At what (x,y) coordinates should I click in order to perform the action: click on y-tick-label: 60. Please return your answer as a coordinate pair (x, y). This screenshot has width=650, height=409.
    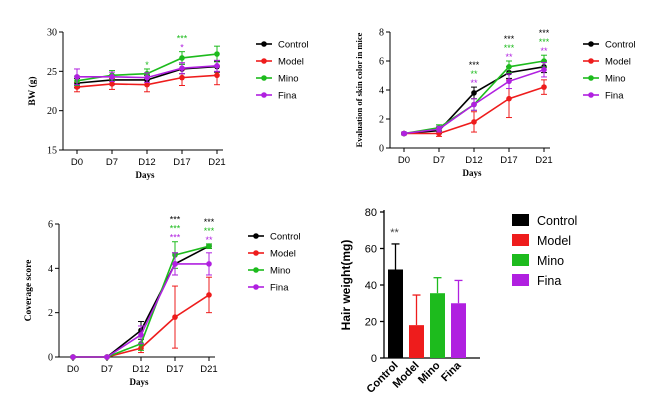
    Looking at the image, I should click on (371, 250).